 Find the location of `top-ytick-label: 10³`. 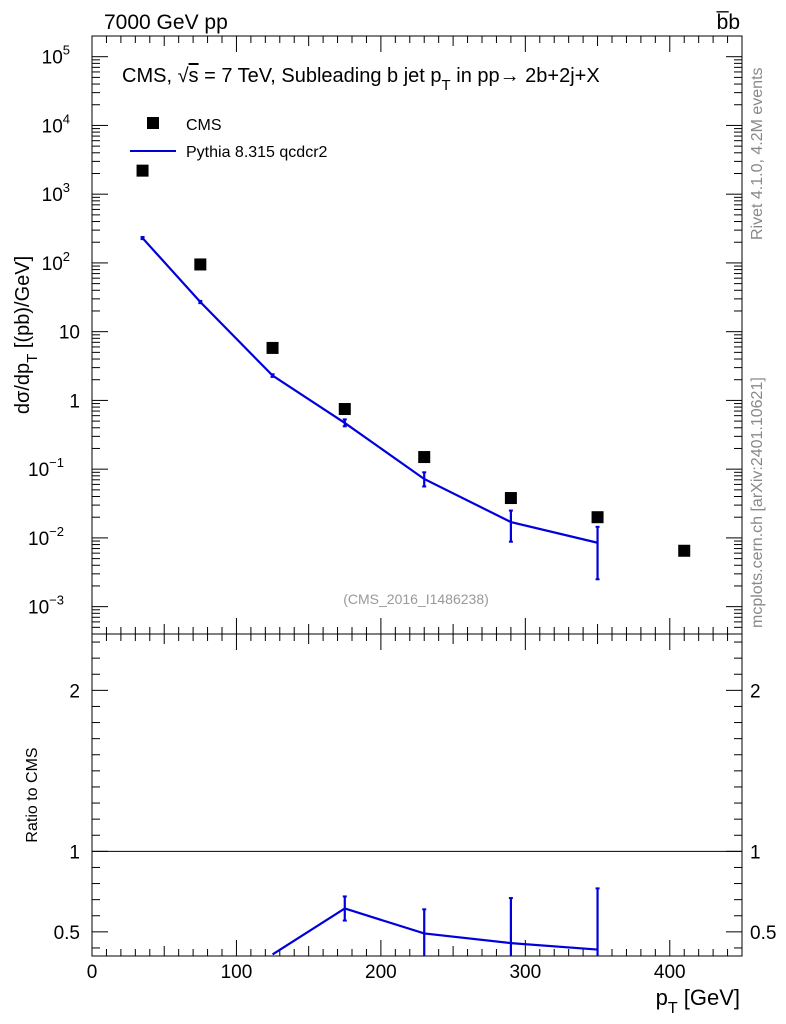

top-ytick-label: 10³ is located at coordinates (56, 193).